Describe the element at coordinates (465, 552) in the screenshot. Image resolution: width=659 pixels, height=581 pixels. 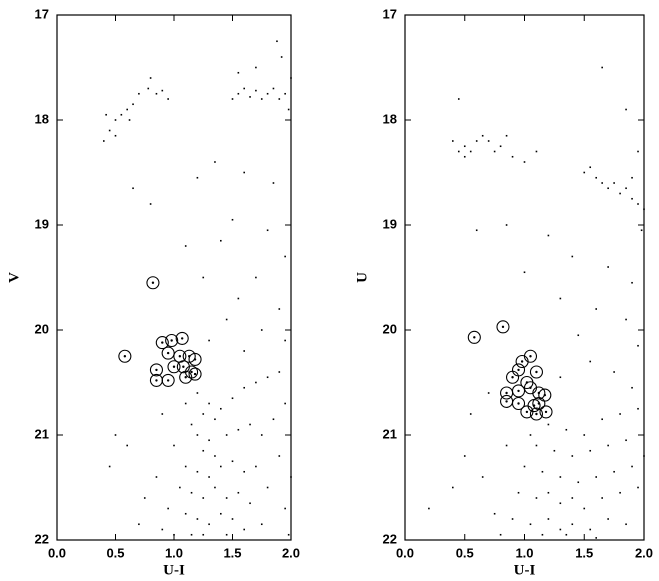
I see `x-tick-label: 0.5` at that location.